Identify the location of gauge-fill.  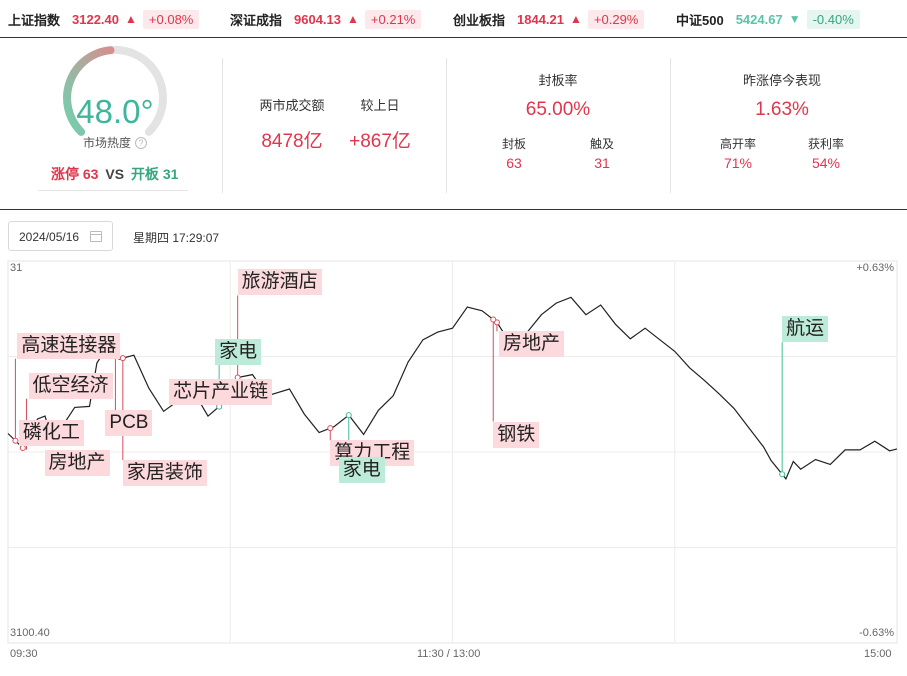
(89, 91).